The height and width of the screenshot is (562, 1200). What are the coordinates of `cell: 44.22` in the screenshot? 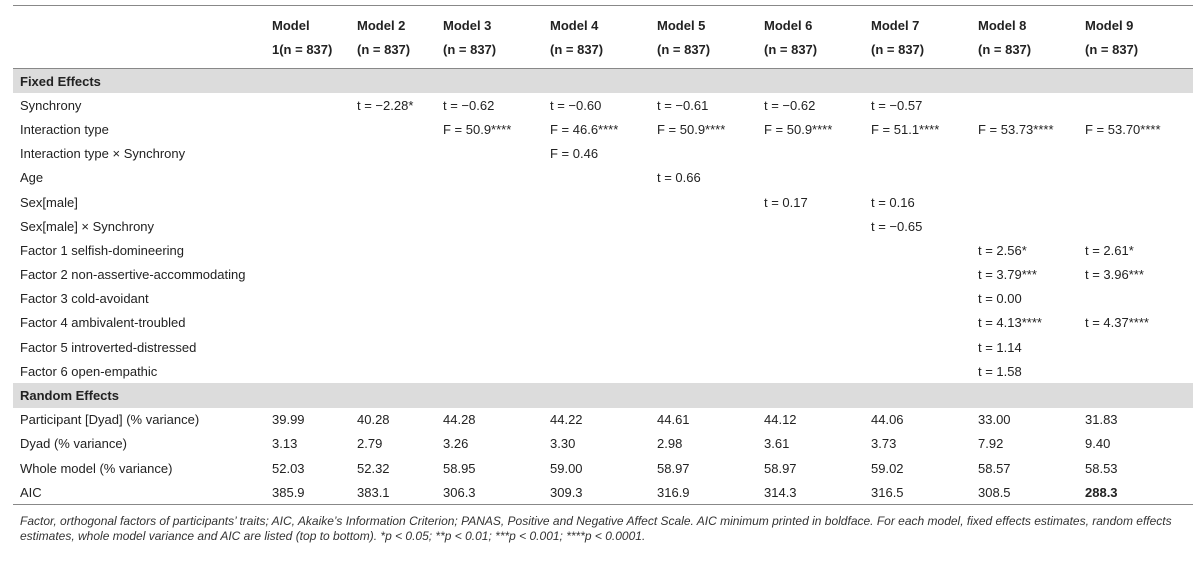 It's located at (566, 420).